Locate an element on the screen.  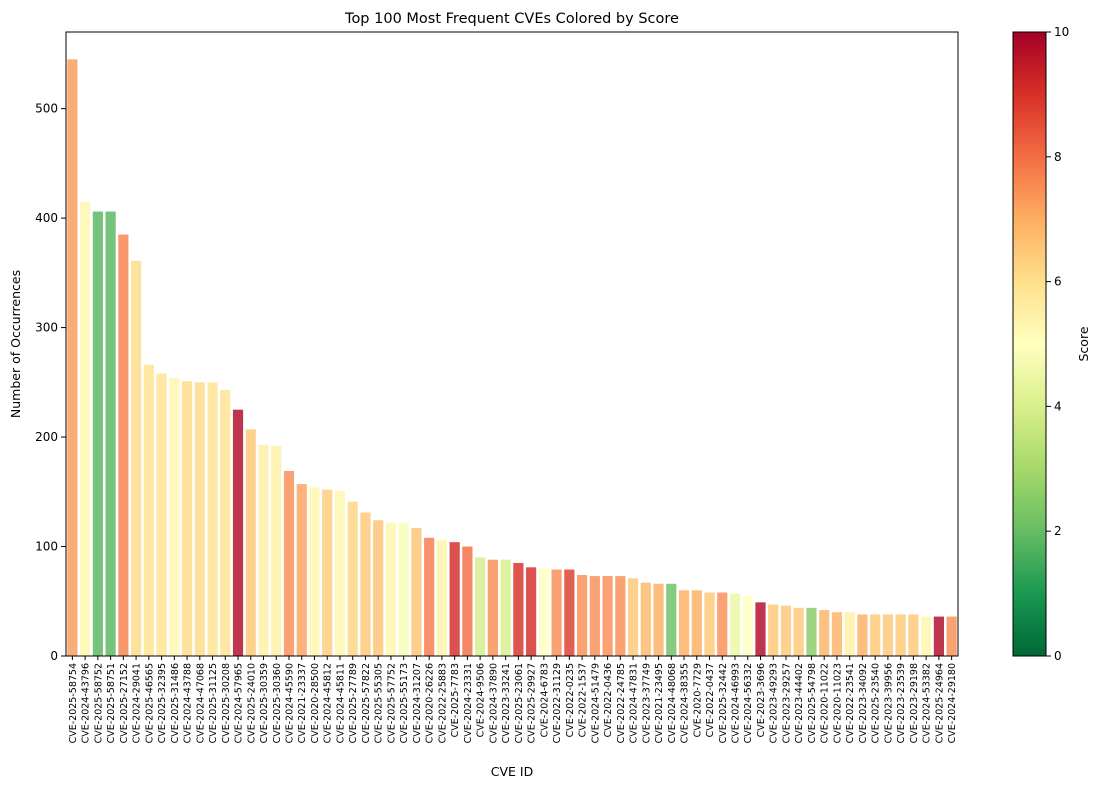
colorbar-tick-label: 2 is located at coordinates (1058, 531).